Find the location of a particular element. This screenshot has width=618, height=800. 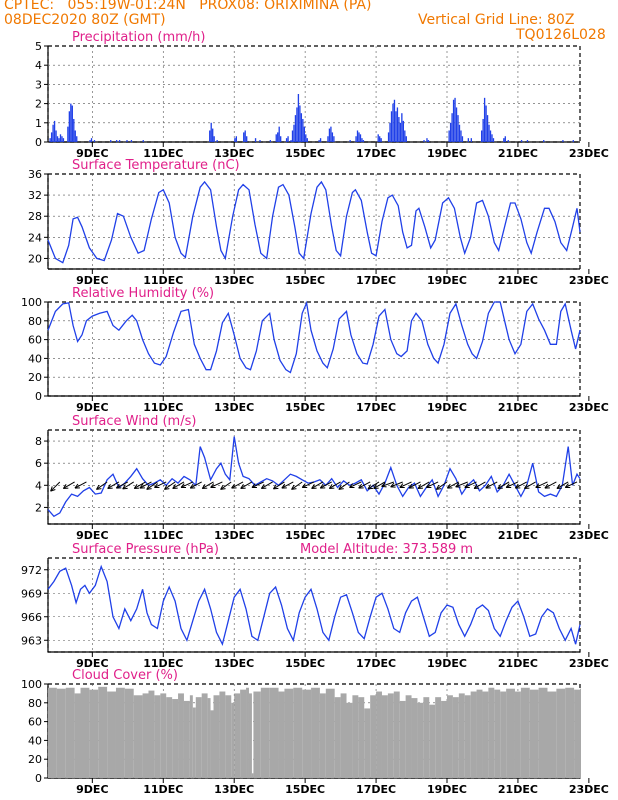

x-tick-label: 17DEC is located at coordinates (376, 153).